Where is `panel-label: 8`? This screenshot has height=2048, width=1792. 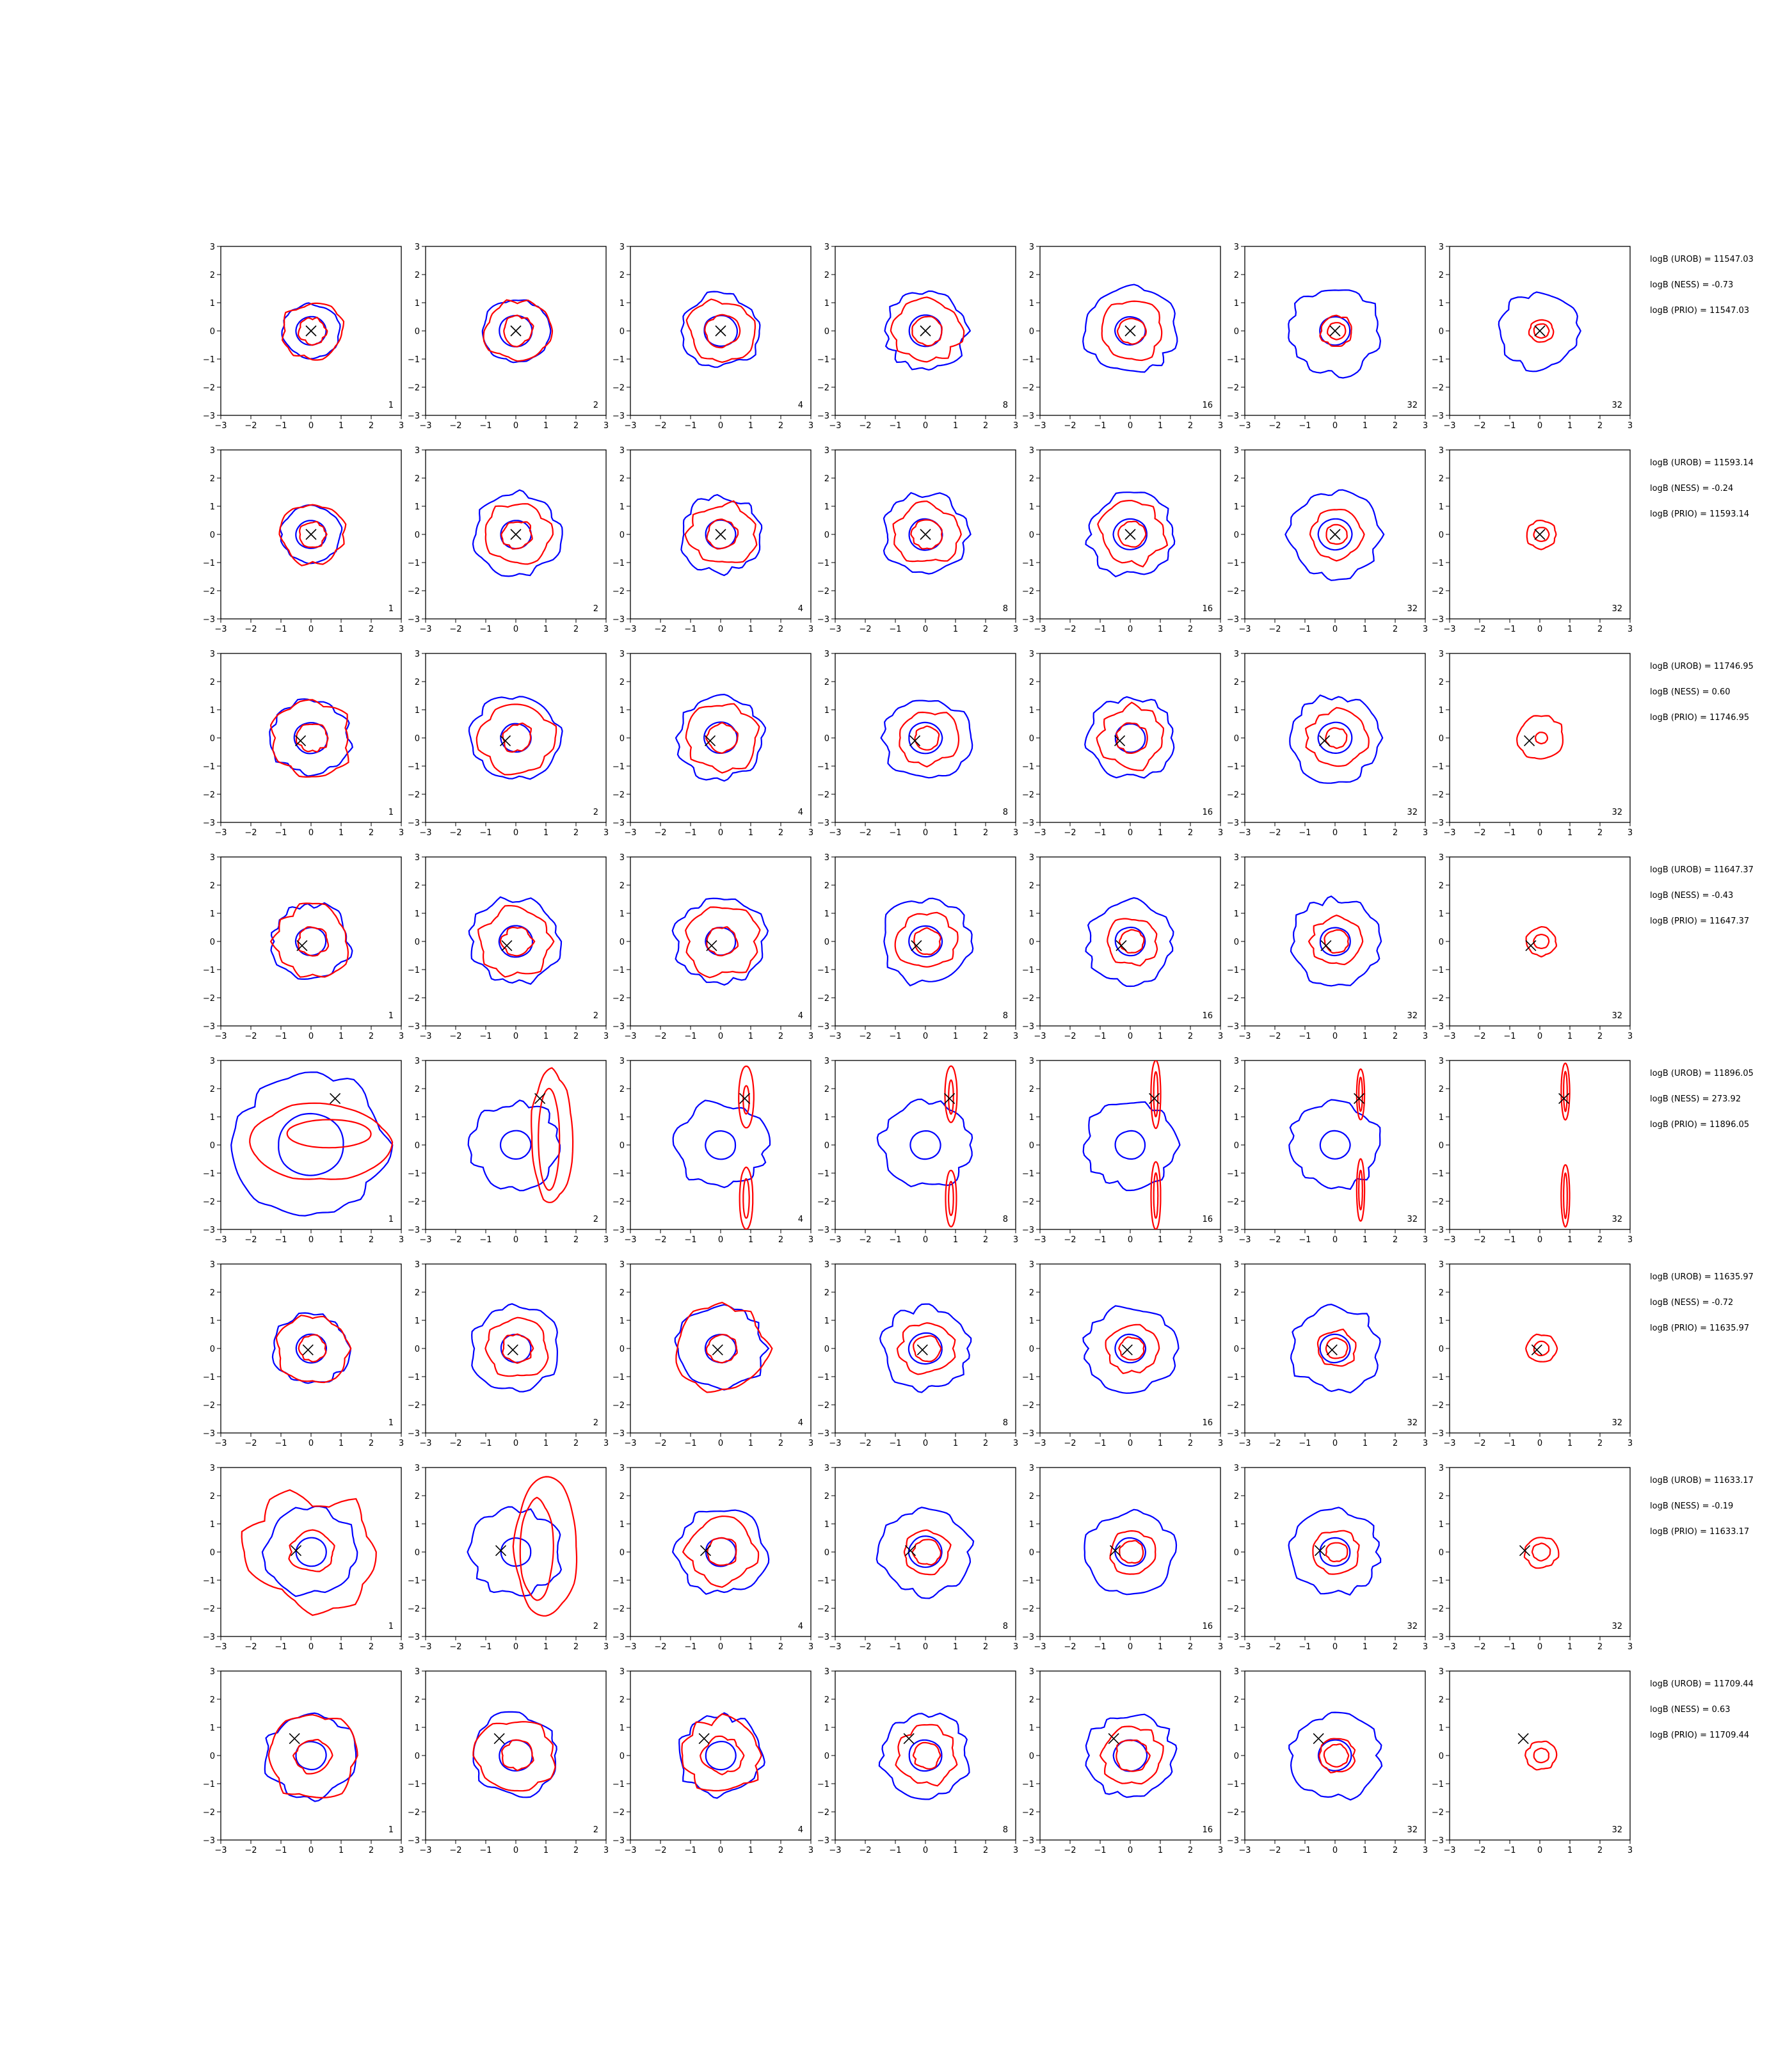 panel-label: 8 is located at coordinates (1005, 1423).